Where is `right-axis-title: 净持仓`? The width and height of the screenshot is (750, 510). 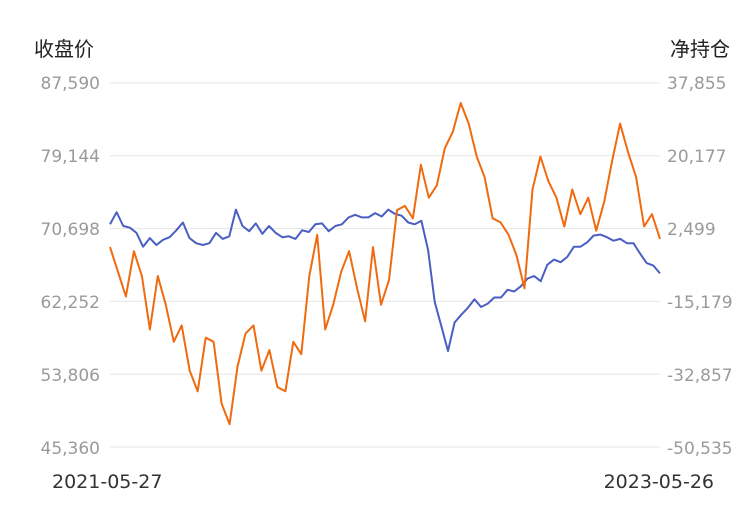 right-axis-title: 净持仓 is located at coordinates (700, 49).